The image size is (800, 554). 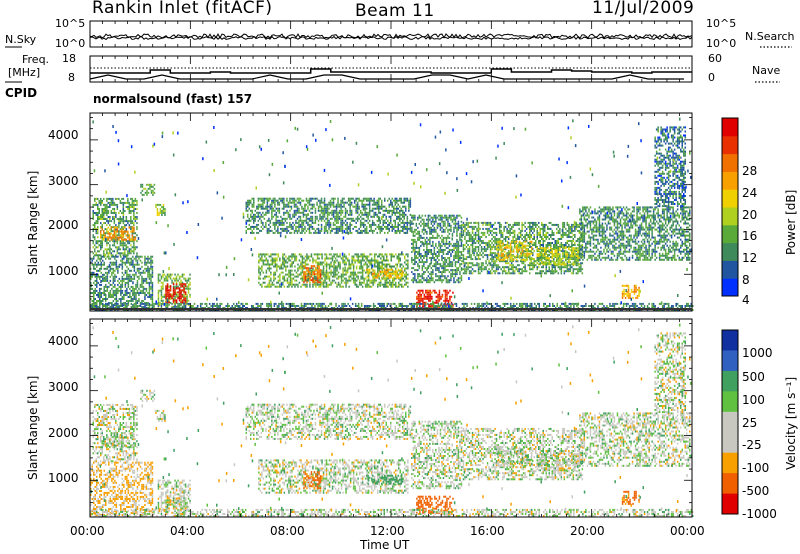 What do you see at coordinates (757, 353) in the screenshot?
I see `vel-cb-1000: 1000` at bounding box center [757, 353].